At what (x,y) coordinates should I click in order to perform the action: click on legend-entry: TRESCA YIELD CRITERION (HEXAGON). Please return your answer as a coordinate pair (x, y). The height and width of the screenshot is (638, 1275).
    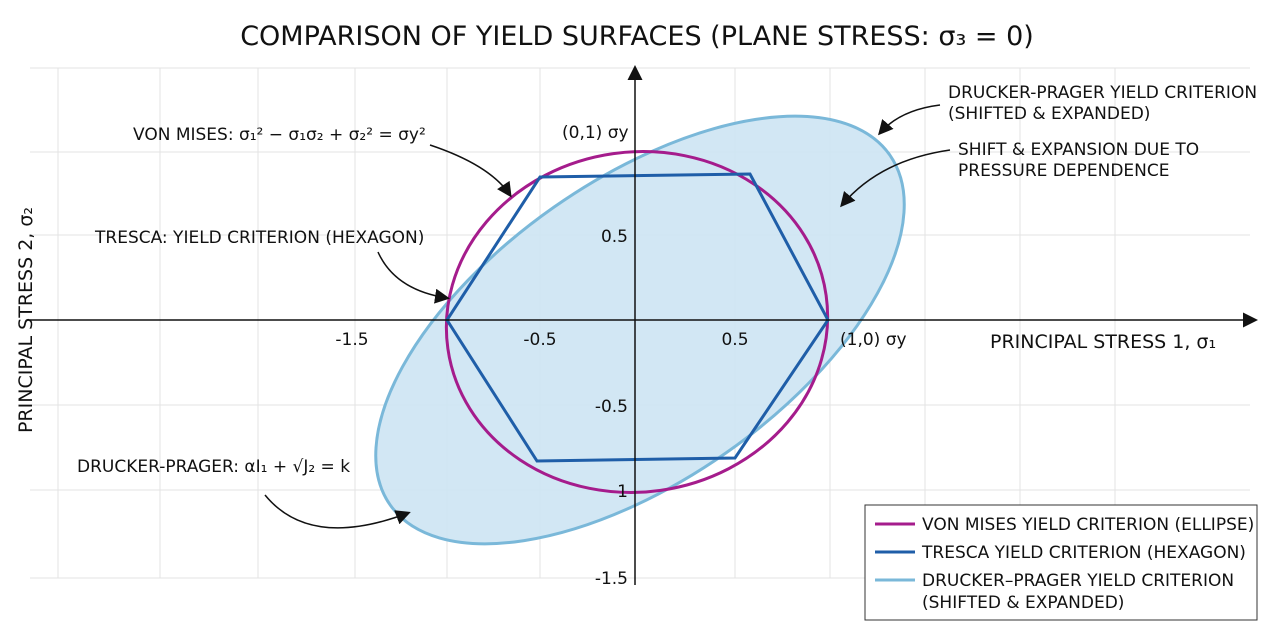
    Looking at the image, I should click on (1083, 553).